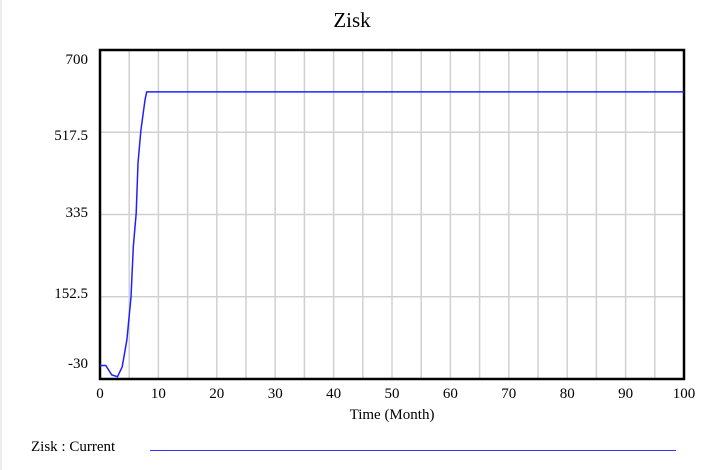 The image size is (704, 470). What do you see at coordinates (77, 213) in the screenshot?
I see `y-tick-label: 335` at bounding box center [77, 213].